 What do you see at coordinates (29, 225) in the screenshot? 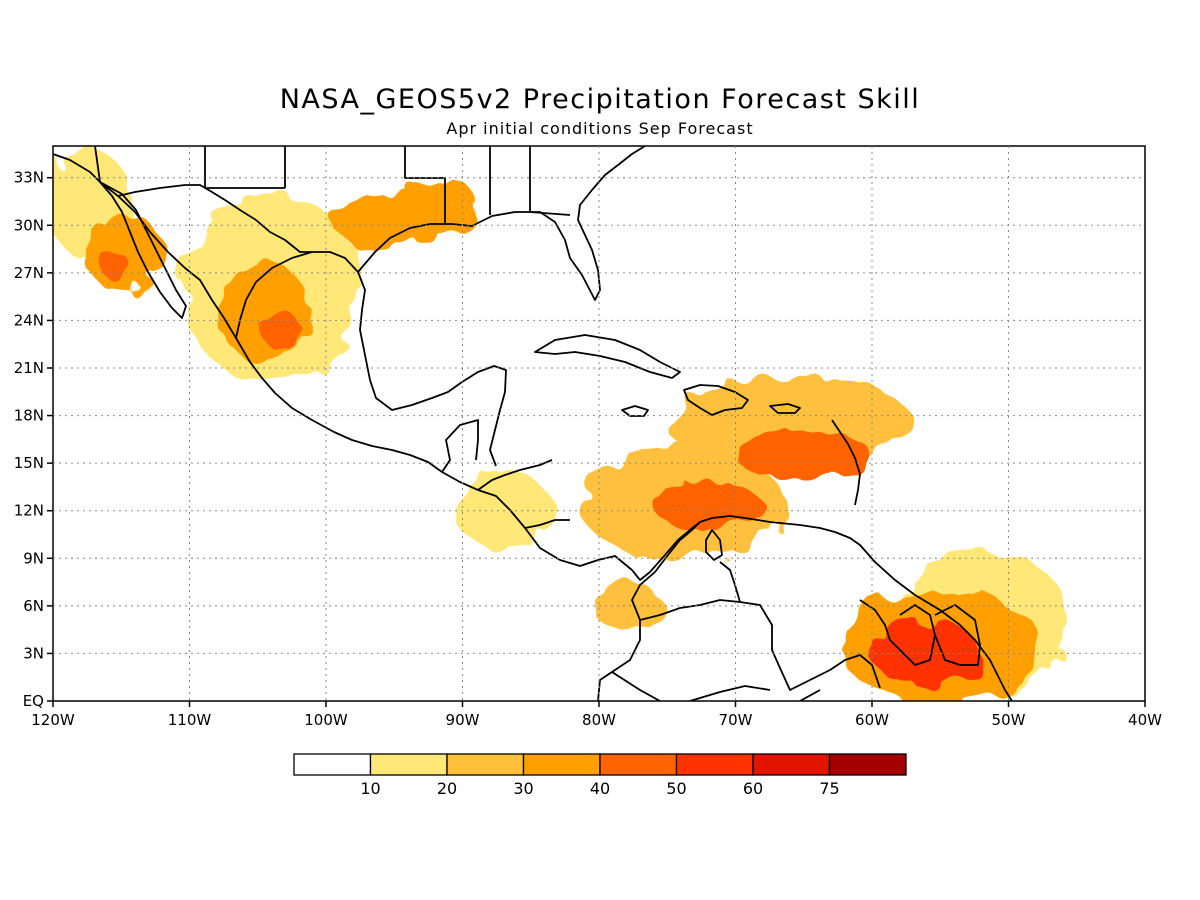
I see `lat-tick-label: 30N` at bounding box center [29, 225].